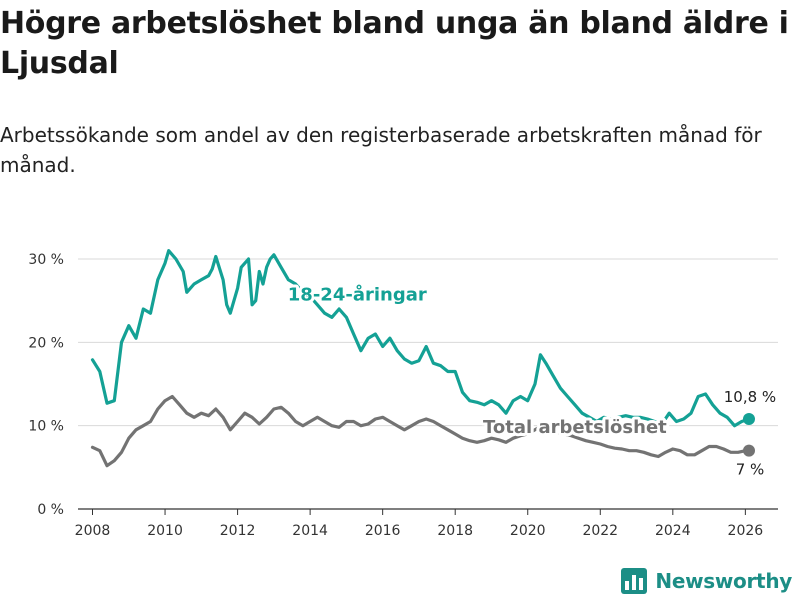 The image size is (800, 600). I want to click on x-tick-label: 2026, so click(746, 531).